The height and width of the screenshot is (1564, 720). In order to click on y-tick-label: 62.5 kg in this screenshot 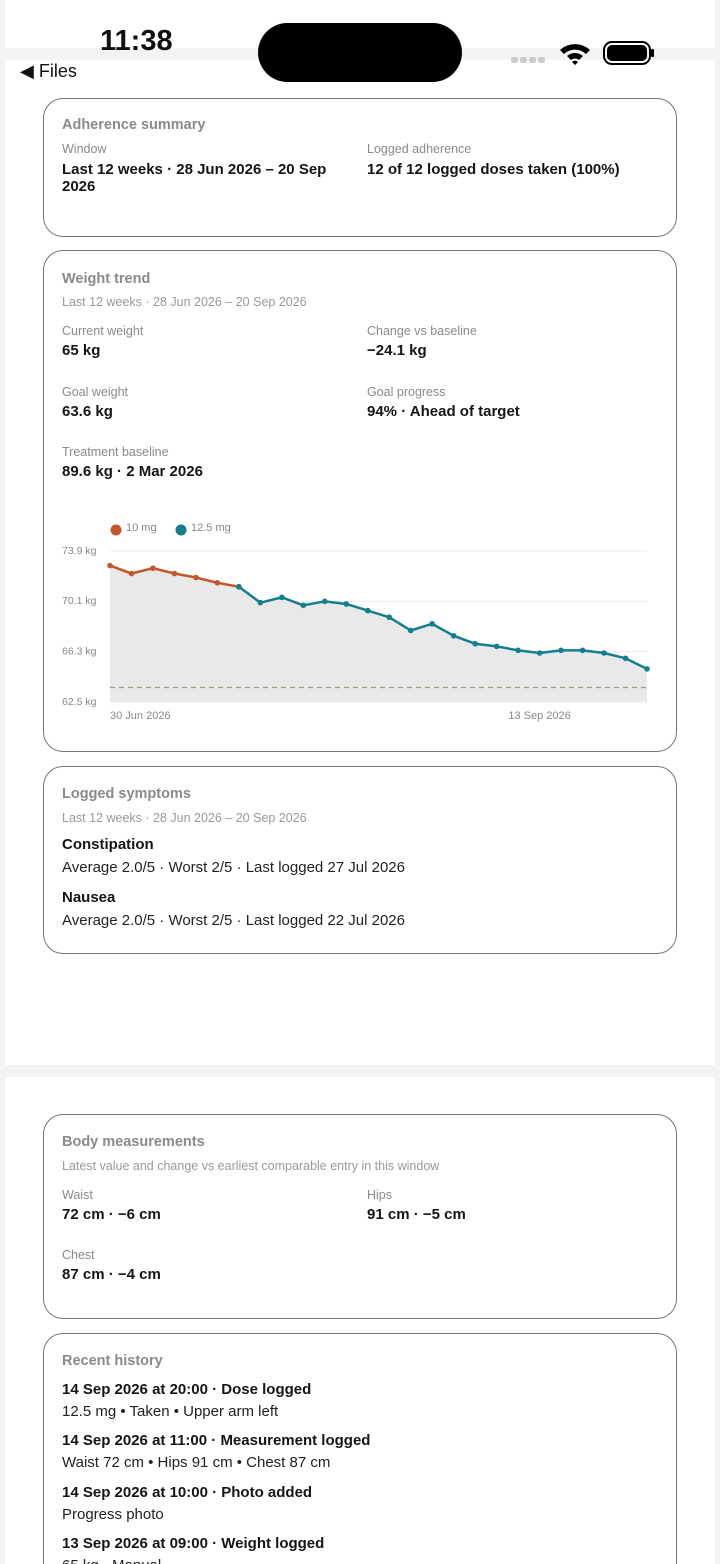, I will do `click(79, 702)`.